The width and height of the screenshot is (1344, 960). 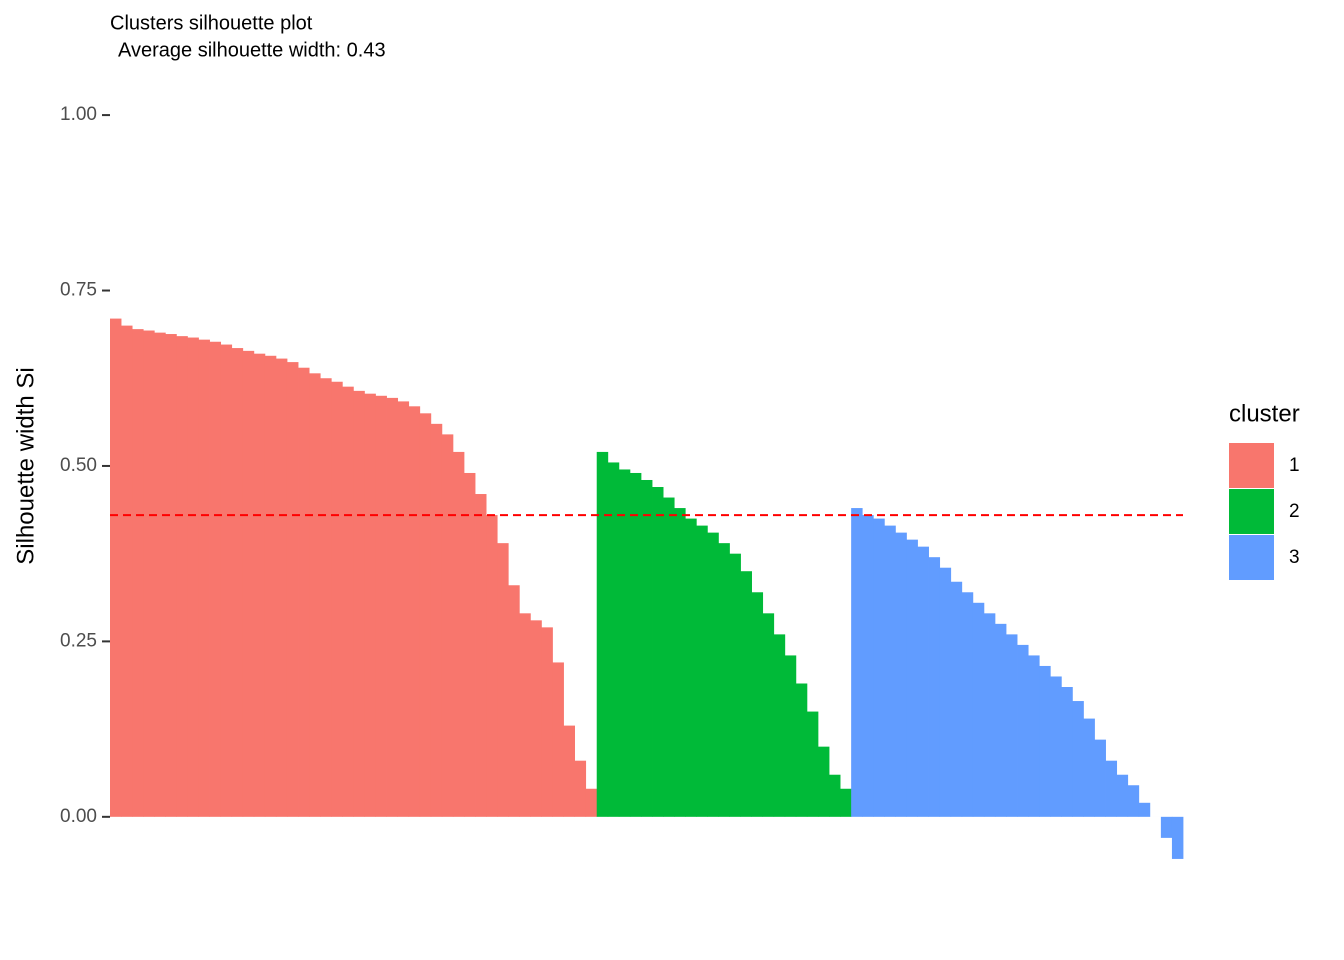 What do you see at coordinates (78, 290) in the screenshot?
I see `y-tick-label: 0.75` at bounding box center [78, 290].